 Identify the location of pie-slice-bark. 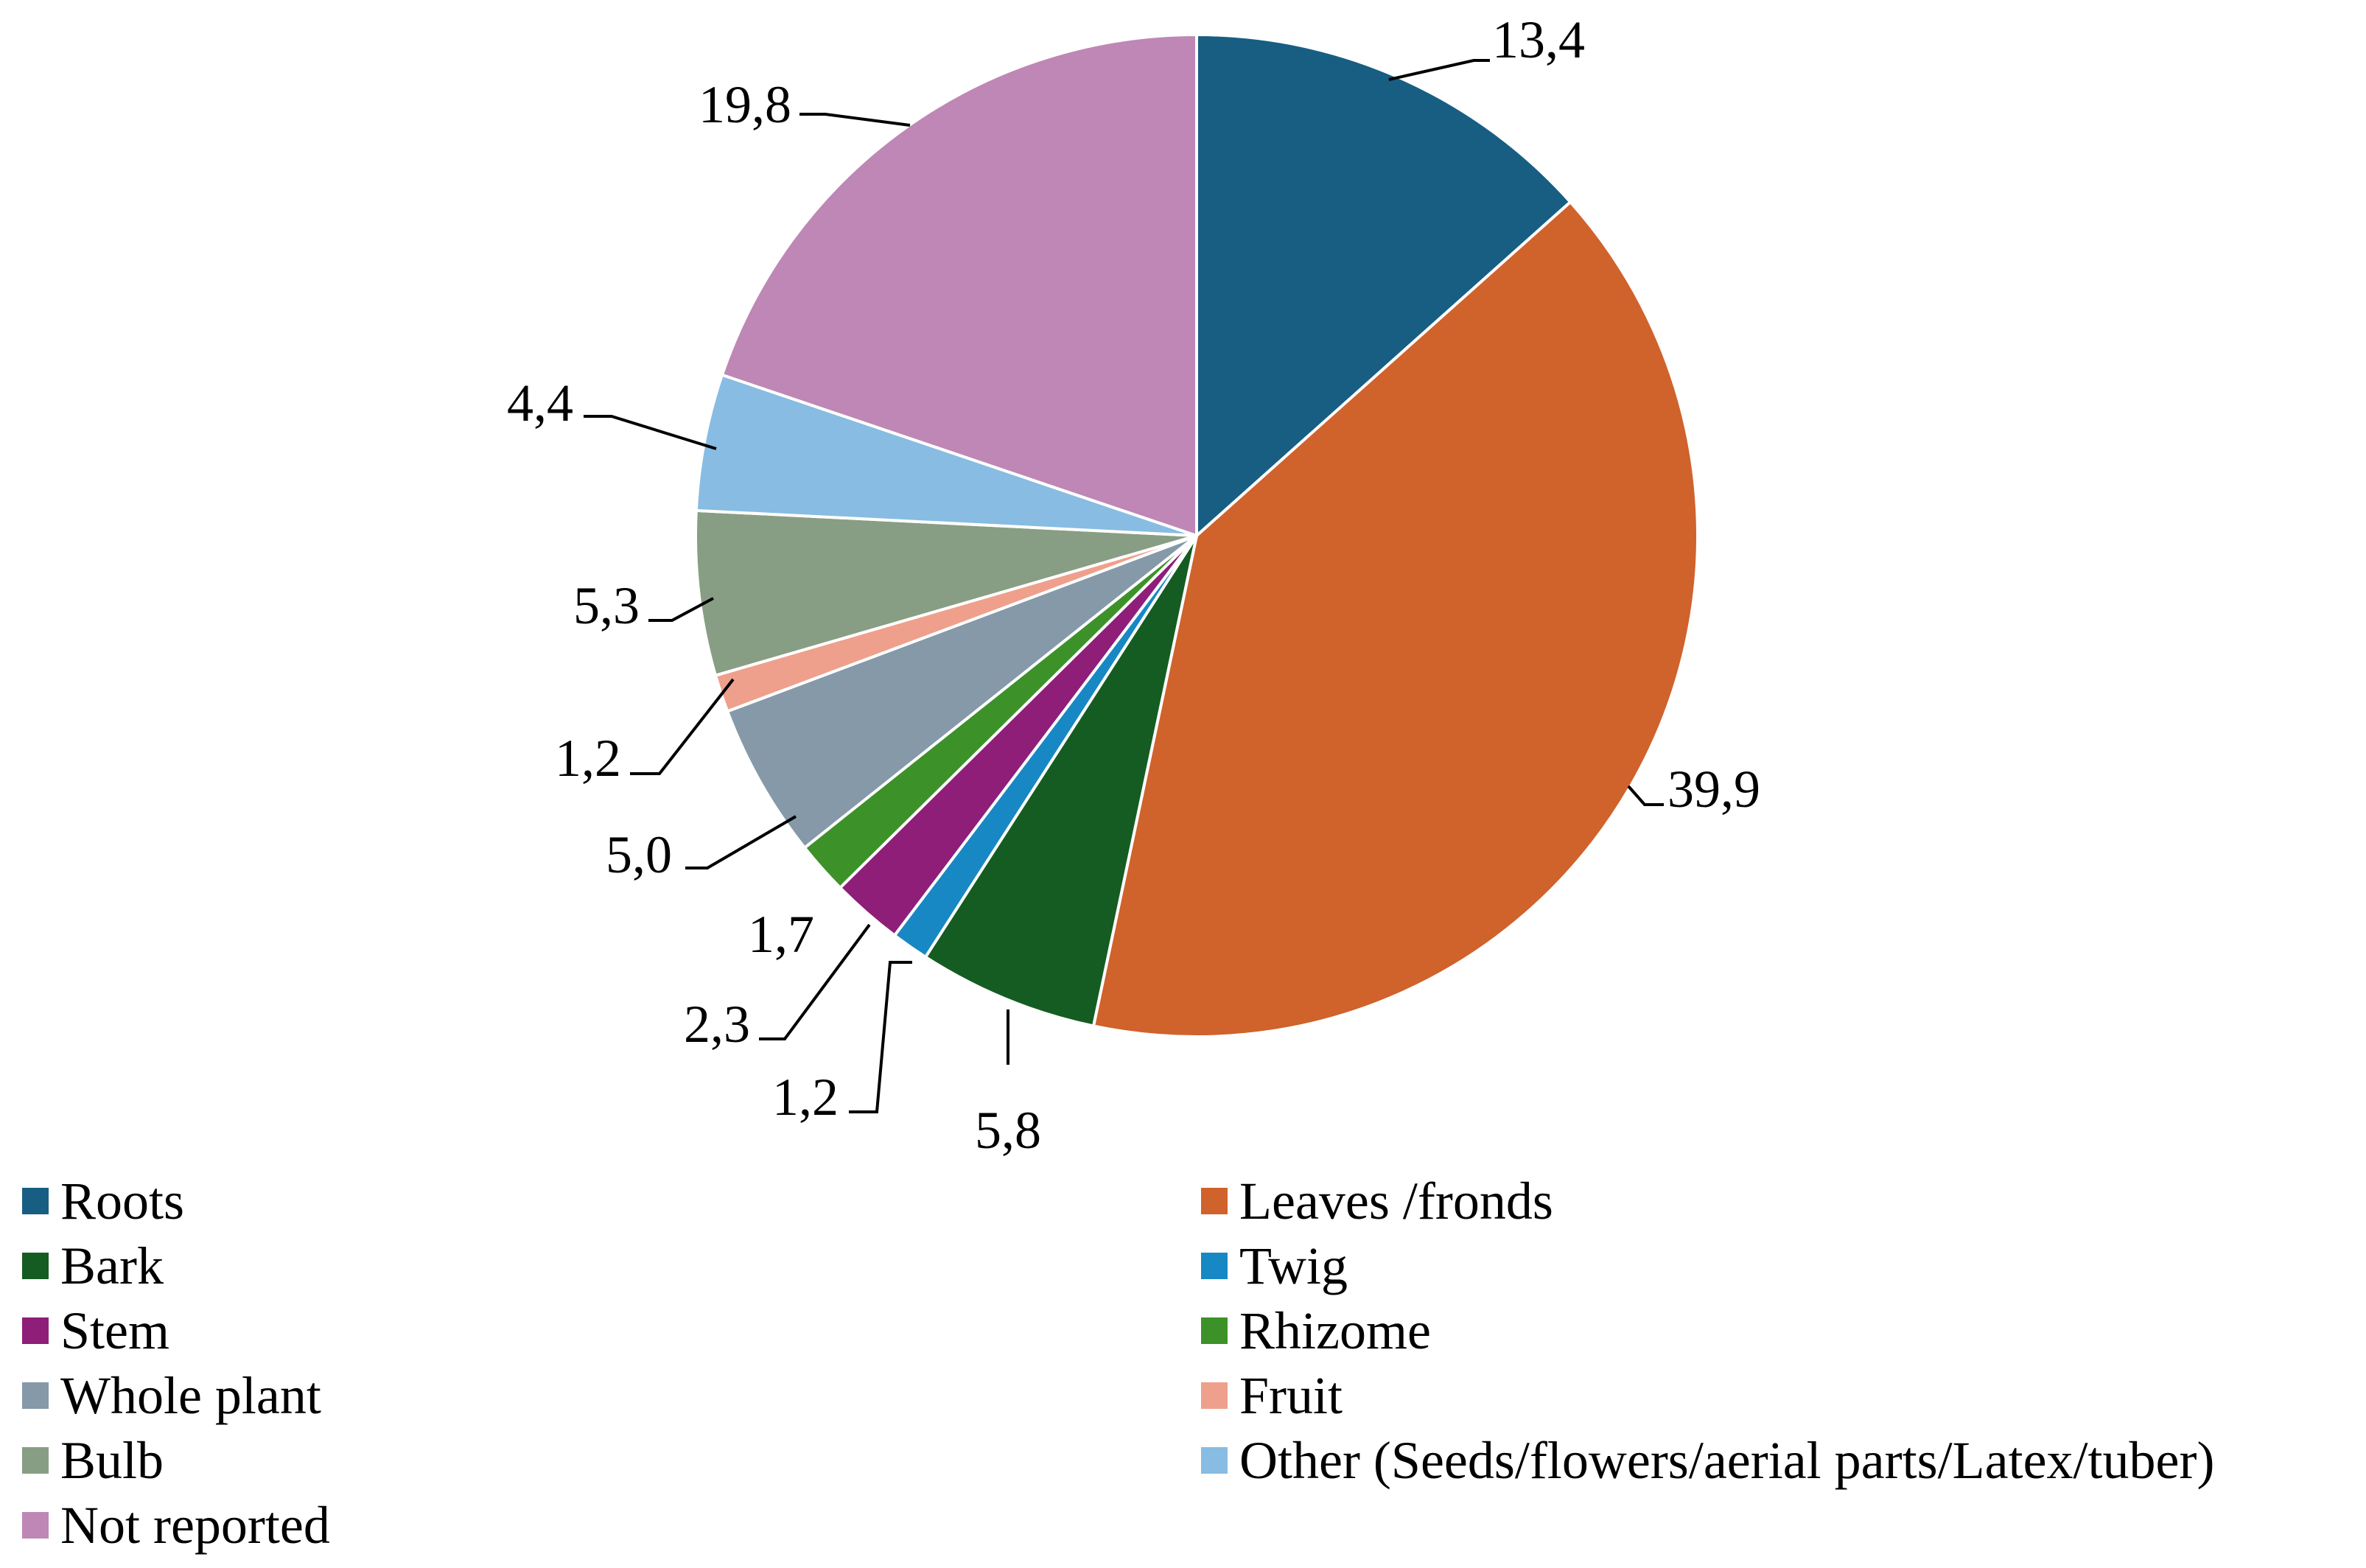
(1060, 781).